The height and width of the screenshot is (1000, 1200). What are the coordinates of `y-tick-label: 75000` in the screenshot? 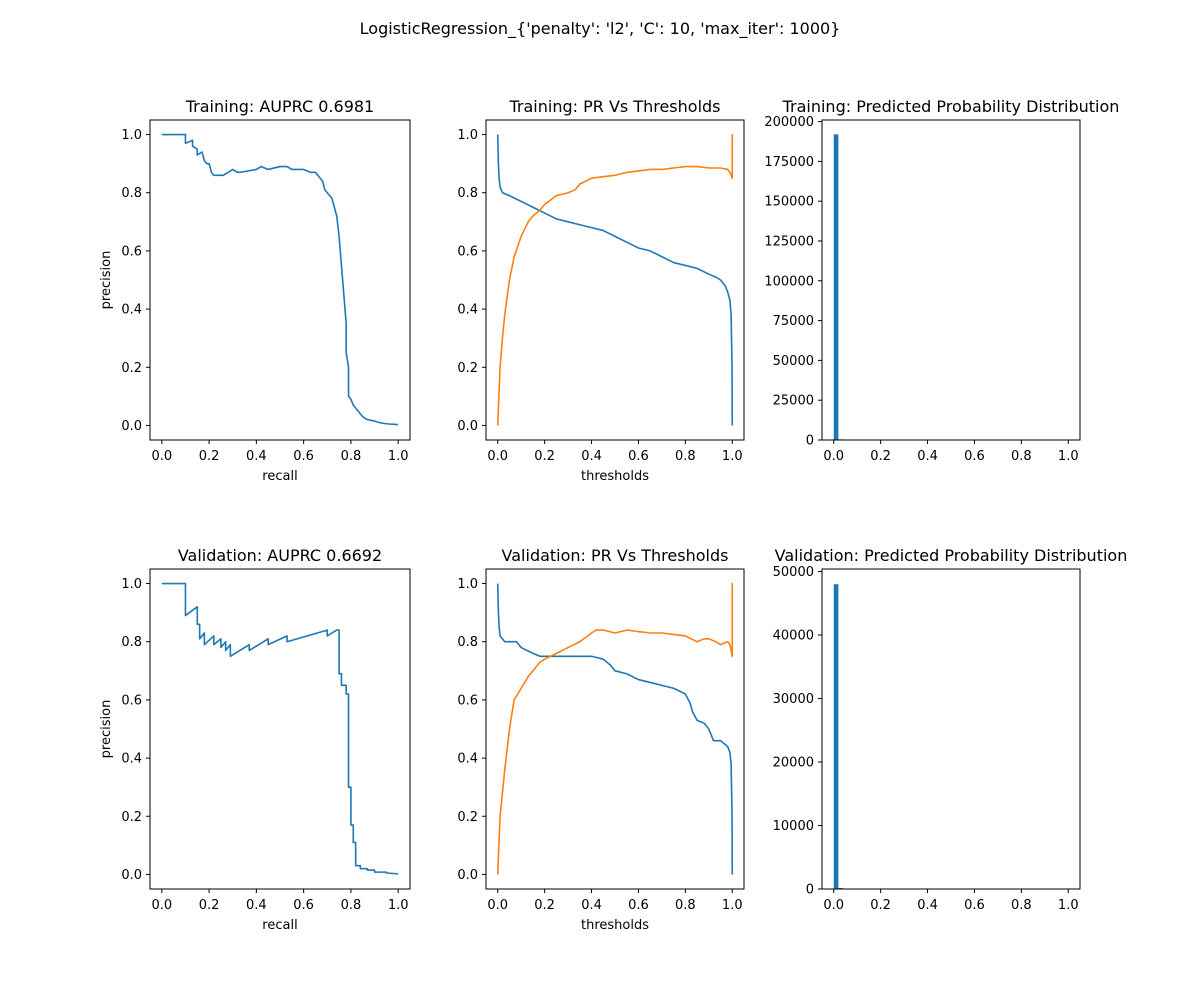 It's located at (793, 321).